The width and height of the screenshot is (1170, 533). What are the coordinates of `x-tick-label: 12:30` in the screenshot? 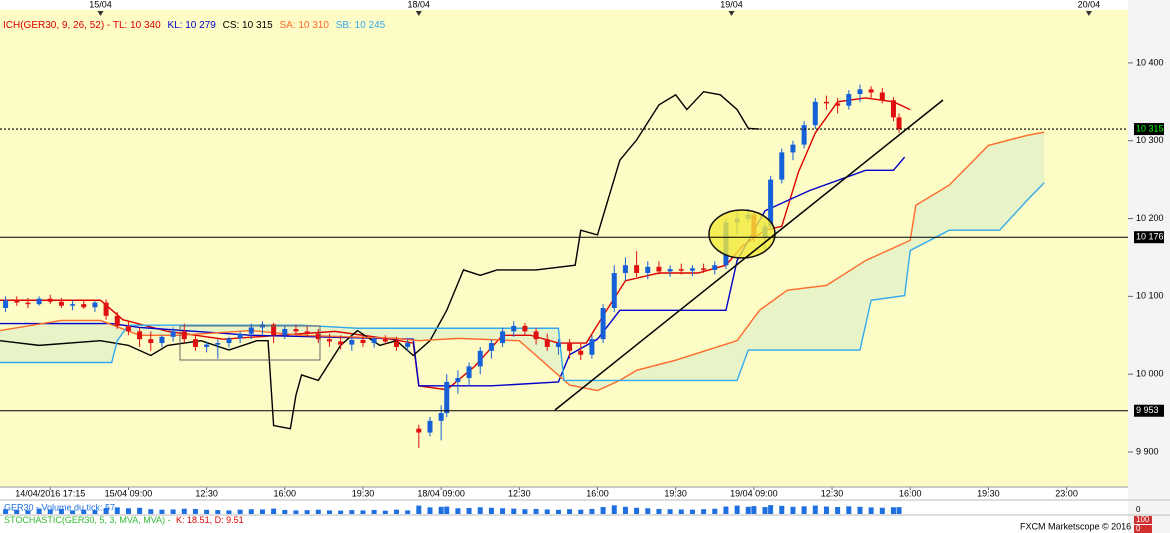 It's located at (519, 493).